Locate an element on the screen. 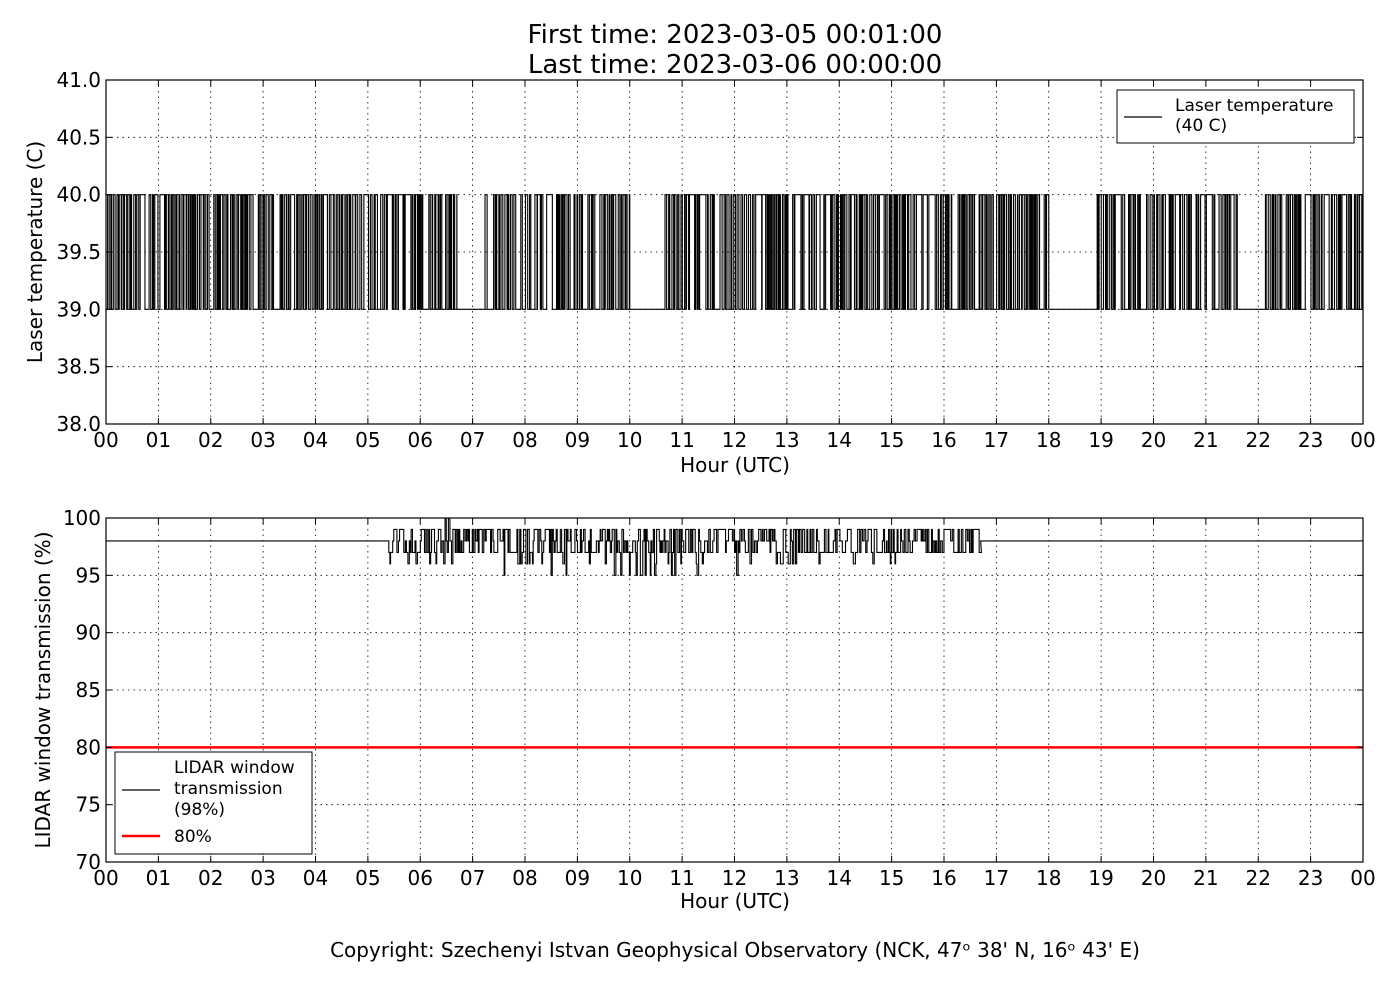 This screenshot has height=1000, width=1400. top-x-tick-label: 07 is located at coordinates (472, 440).